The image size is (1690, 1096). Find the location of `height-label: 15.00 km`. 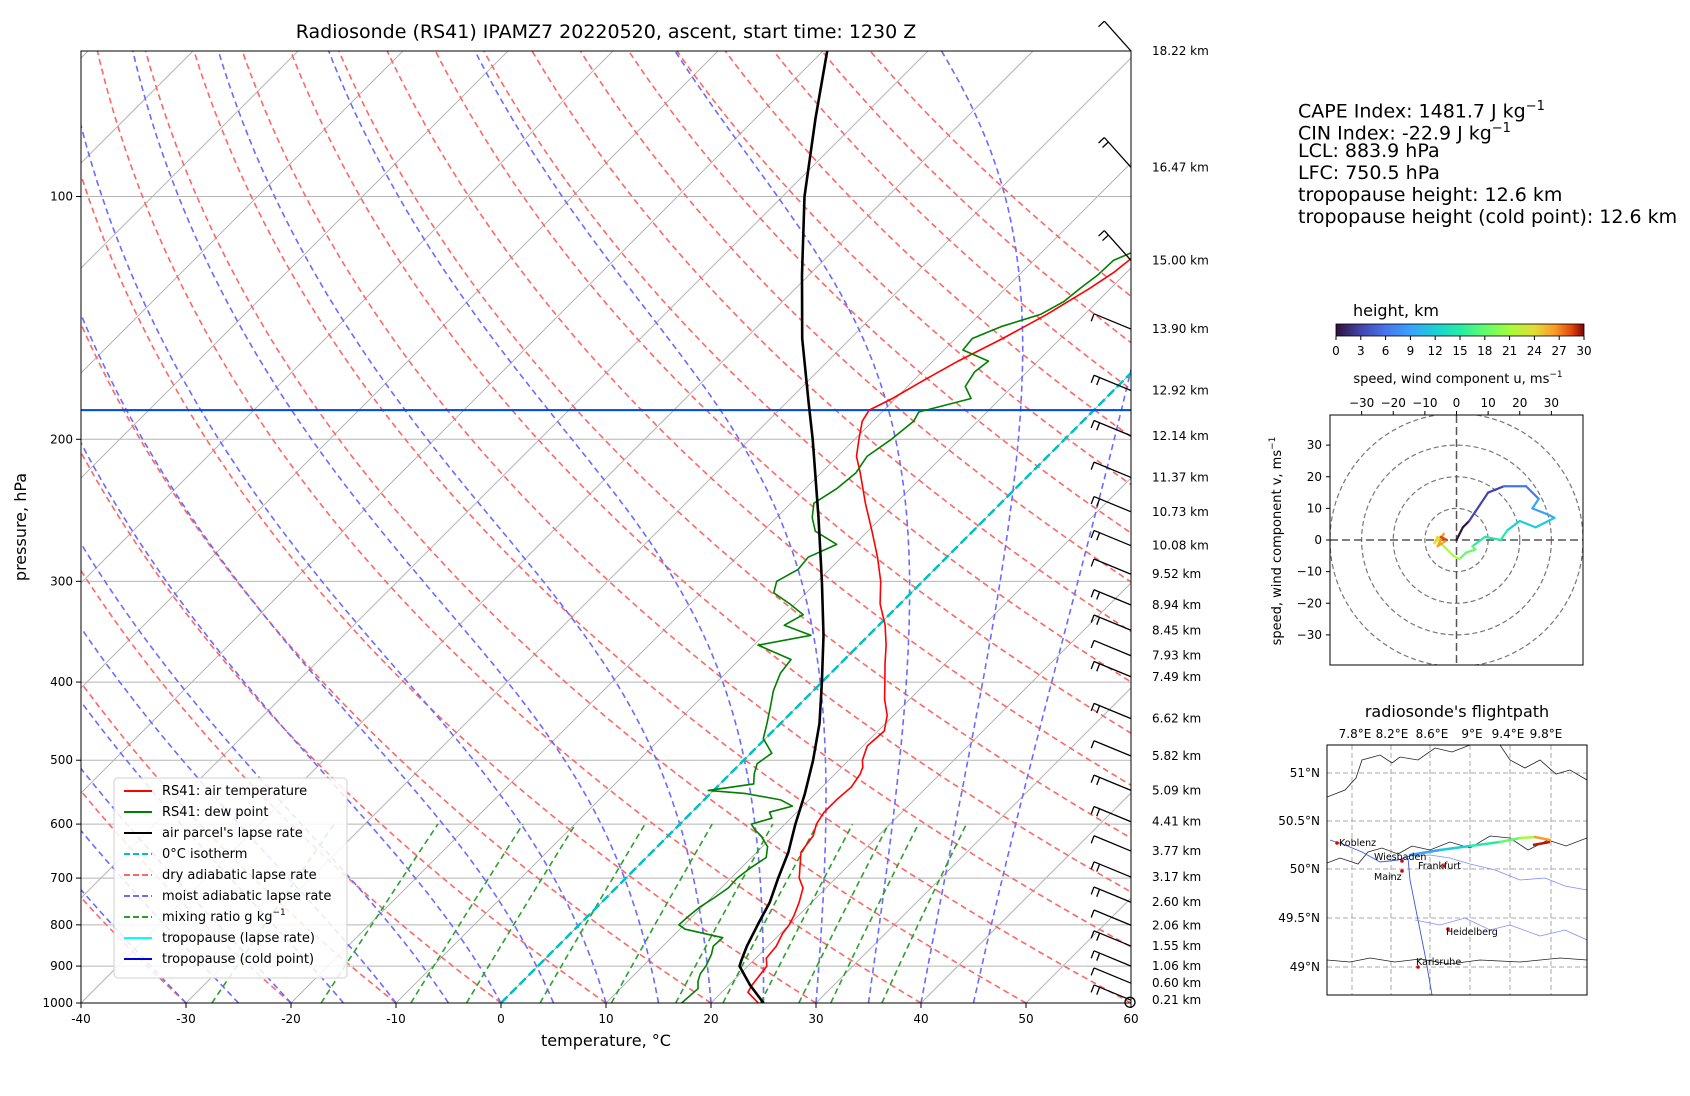

height-label: 15.00 km is located at coordinates (1180, 260).